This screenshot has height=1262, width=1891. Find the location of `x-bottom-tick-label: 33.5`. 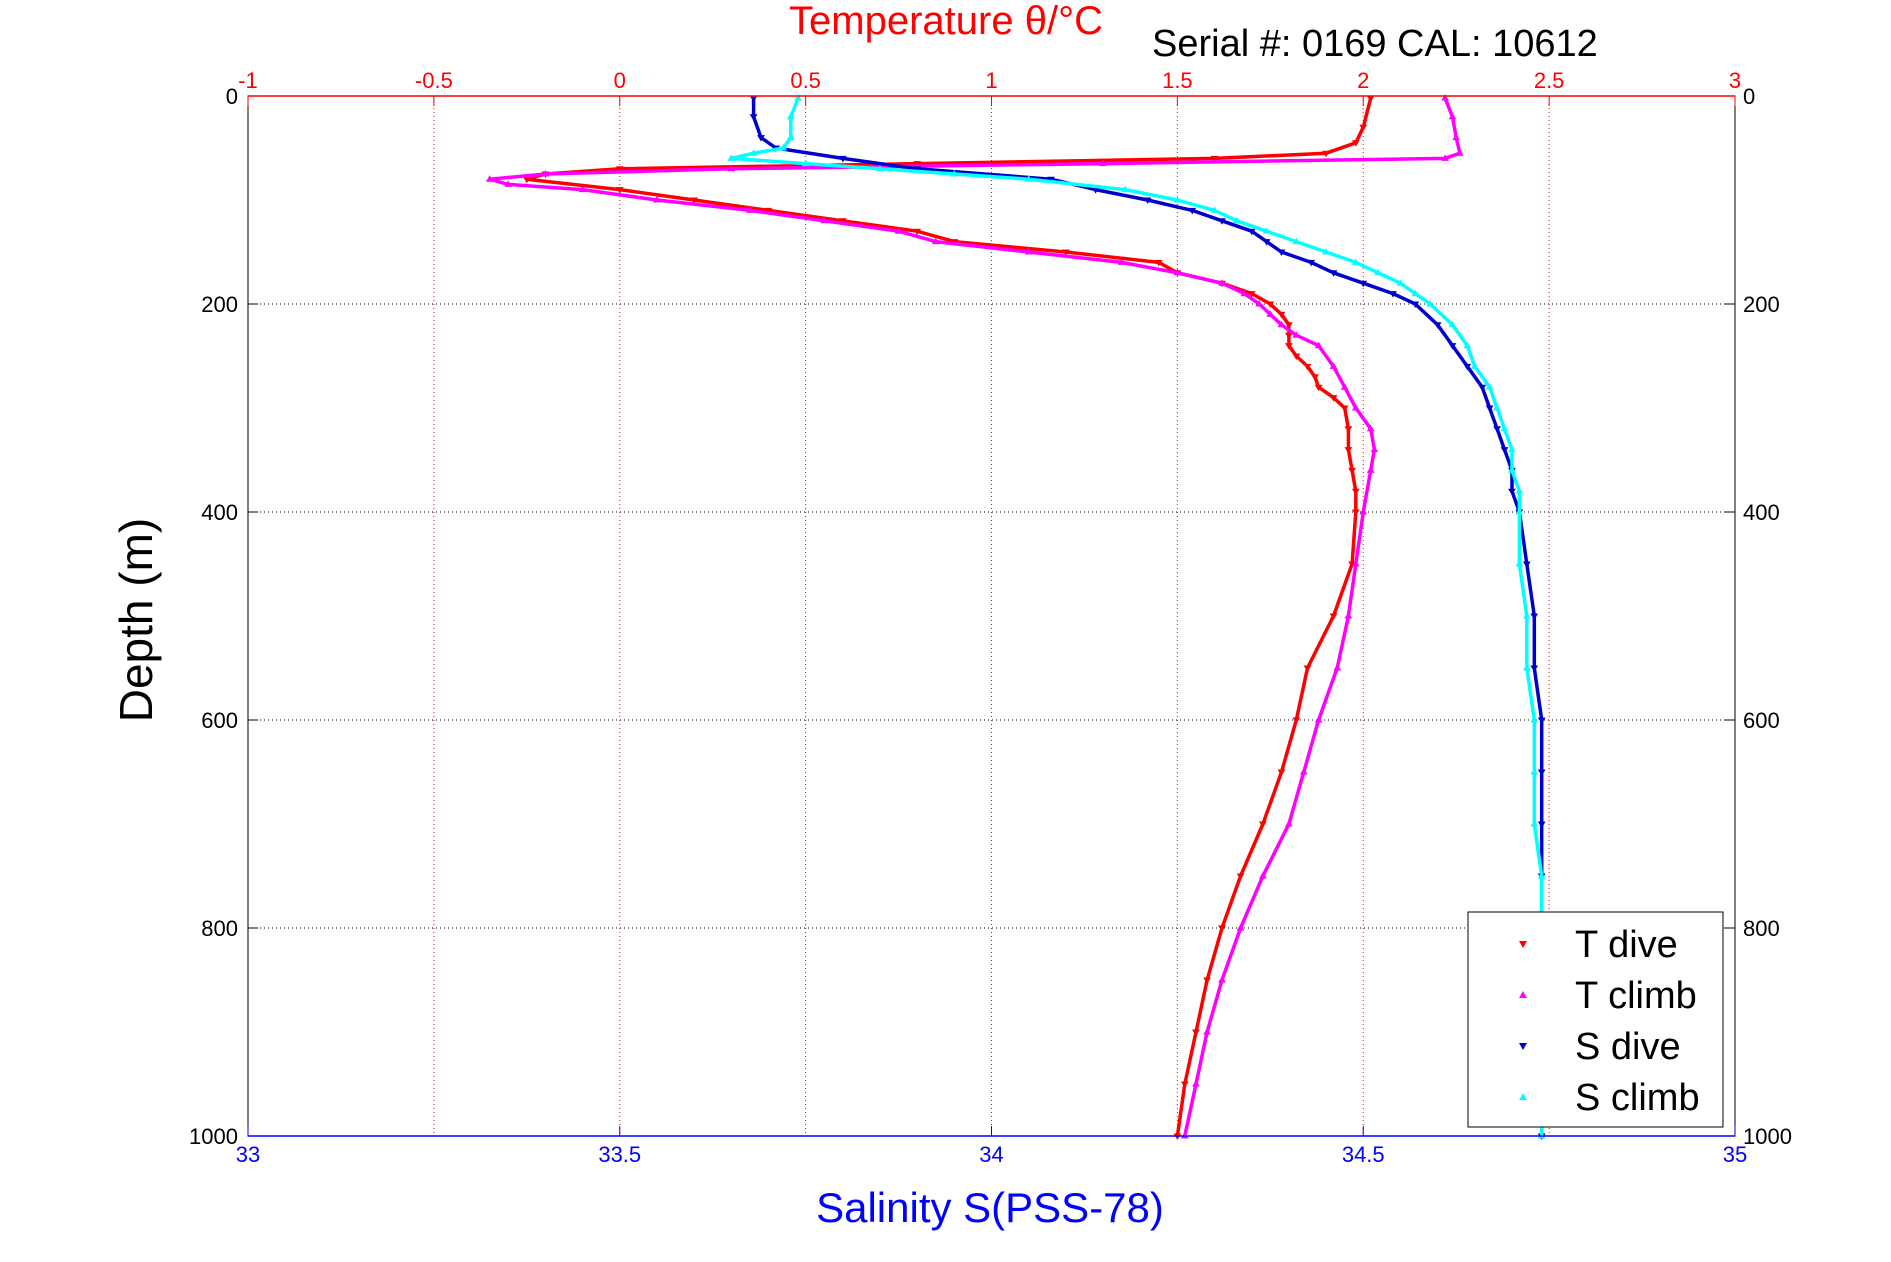

x-bottom-tick-label: 33.5 is located at coordinates (619, 1154).